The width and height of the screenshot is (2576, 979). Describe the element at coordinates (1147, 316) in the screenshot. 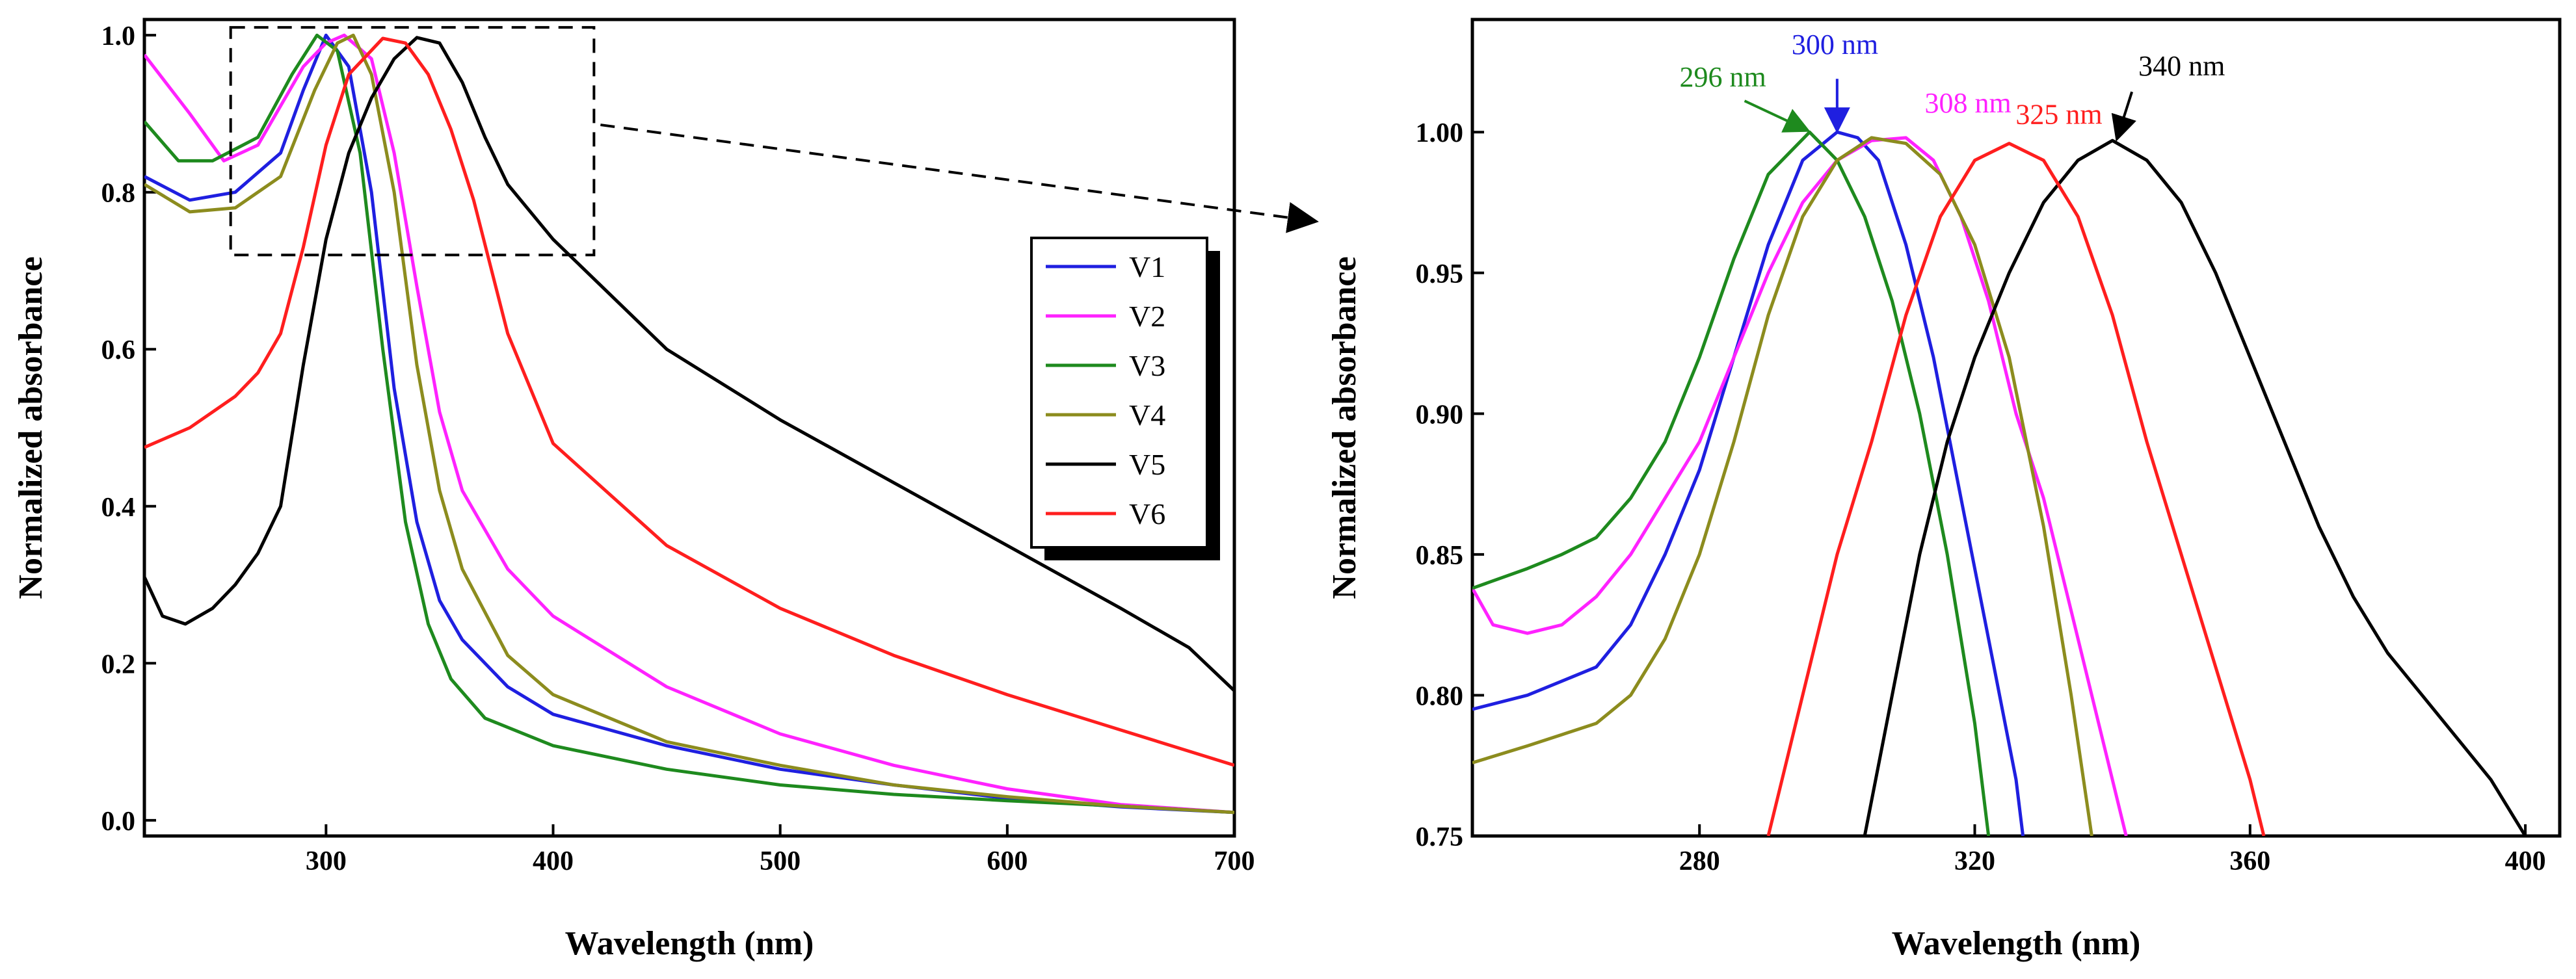

I see `legend-label-v2: V2` at that location.